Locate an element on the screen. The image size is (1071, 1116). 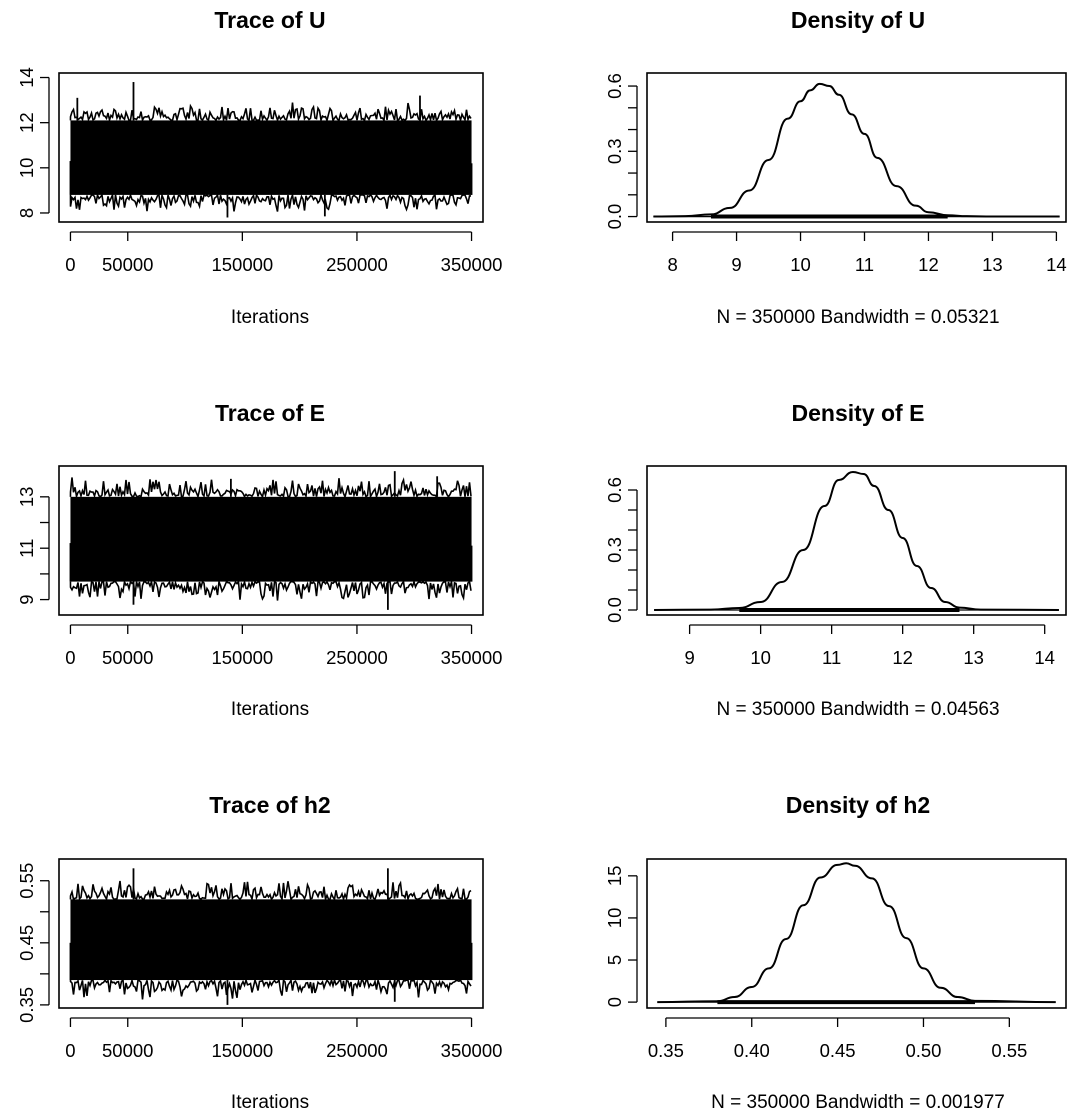
chart-title: Trace of E is located at coordinates (270, 413).